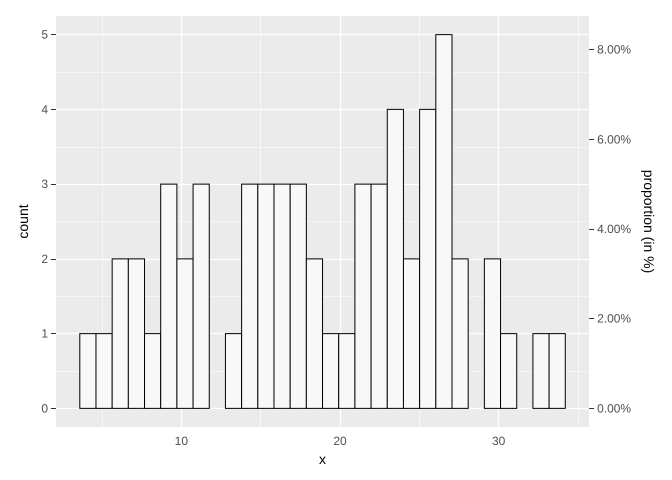  I want to click on y-tick-label: 5, so click(44, 35).